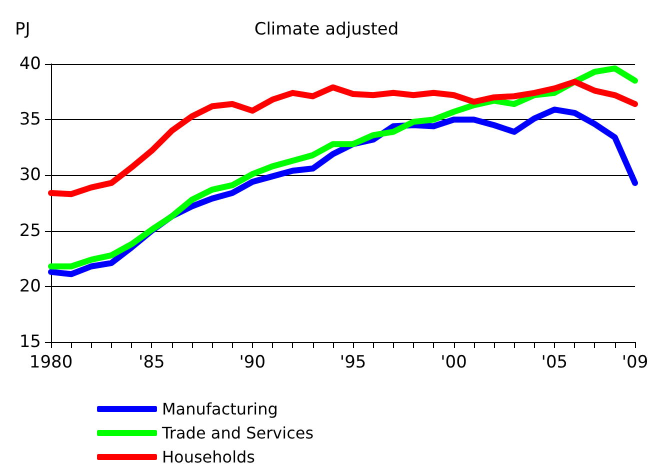 This screenshot has width=653, height=474. Describe the element at coordinates (554, 362) in the screenshot. I see `x-tick-label: '05` at that location.